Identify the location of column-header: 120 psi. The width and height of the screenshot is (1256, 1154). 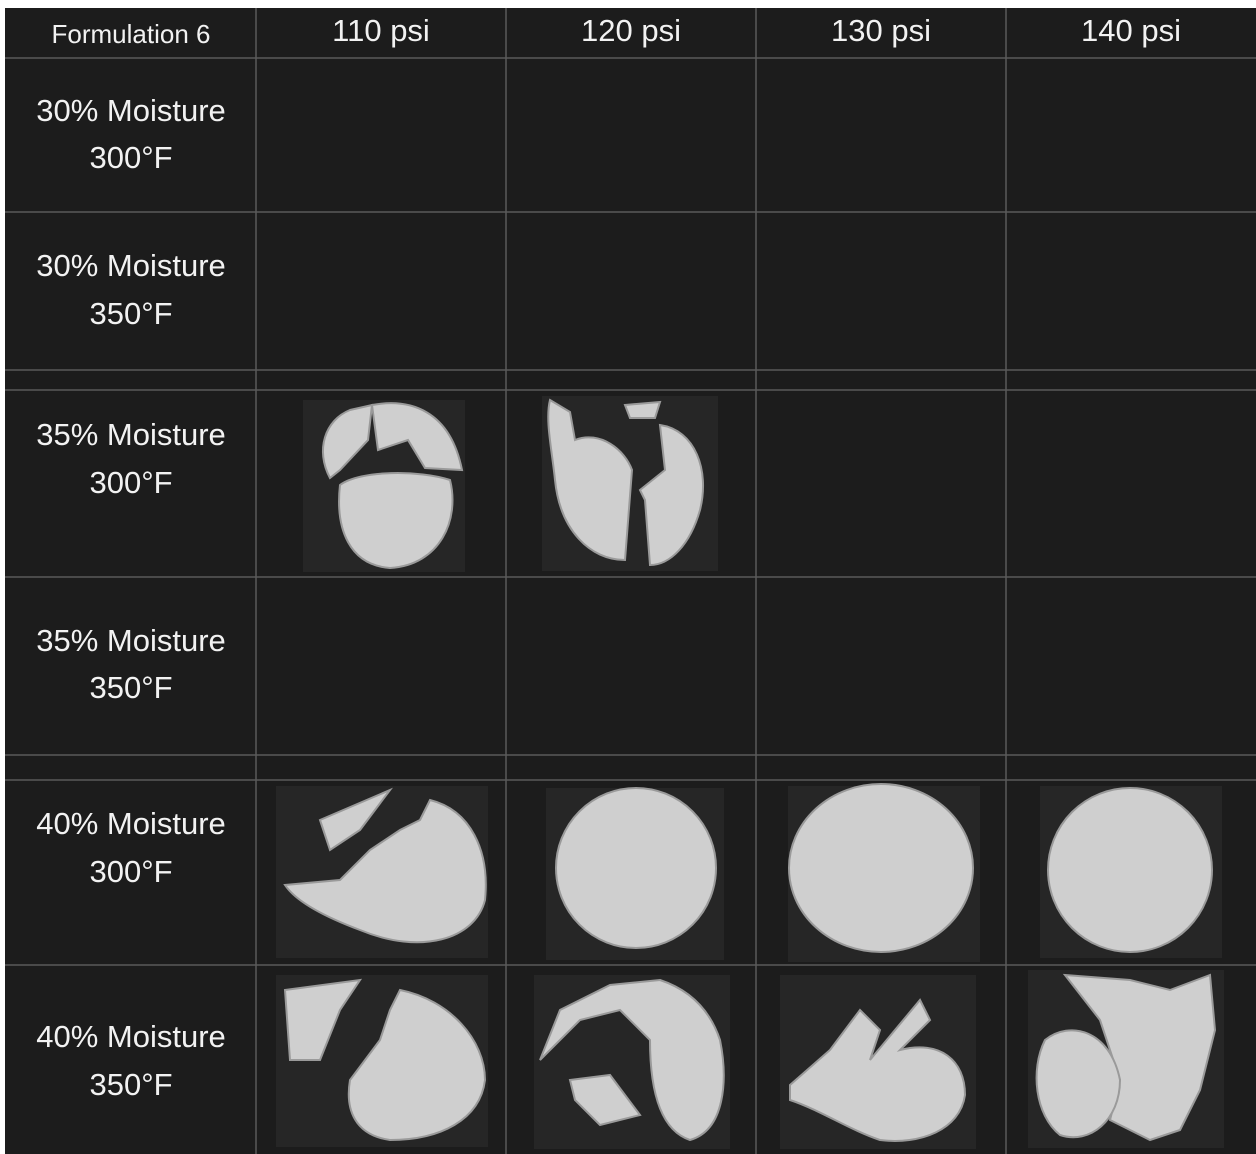
(631, 30).